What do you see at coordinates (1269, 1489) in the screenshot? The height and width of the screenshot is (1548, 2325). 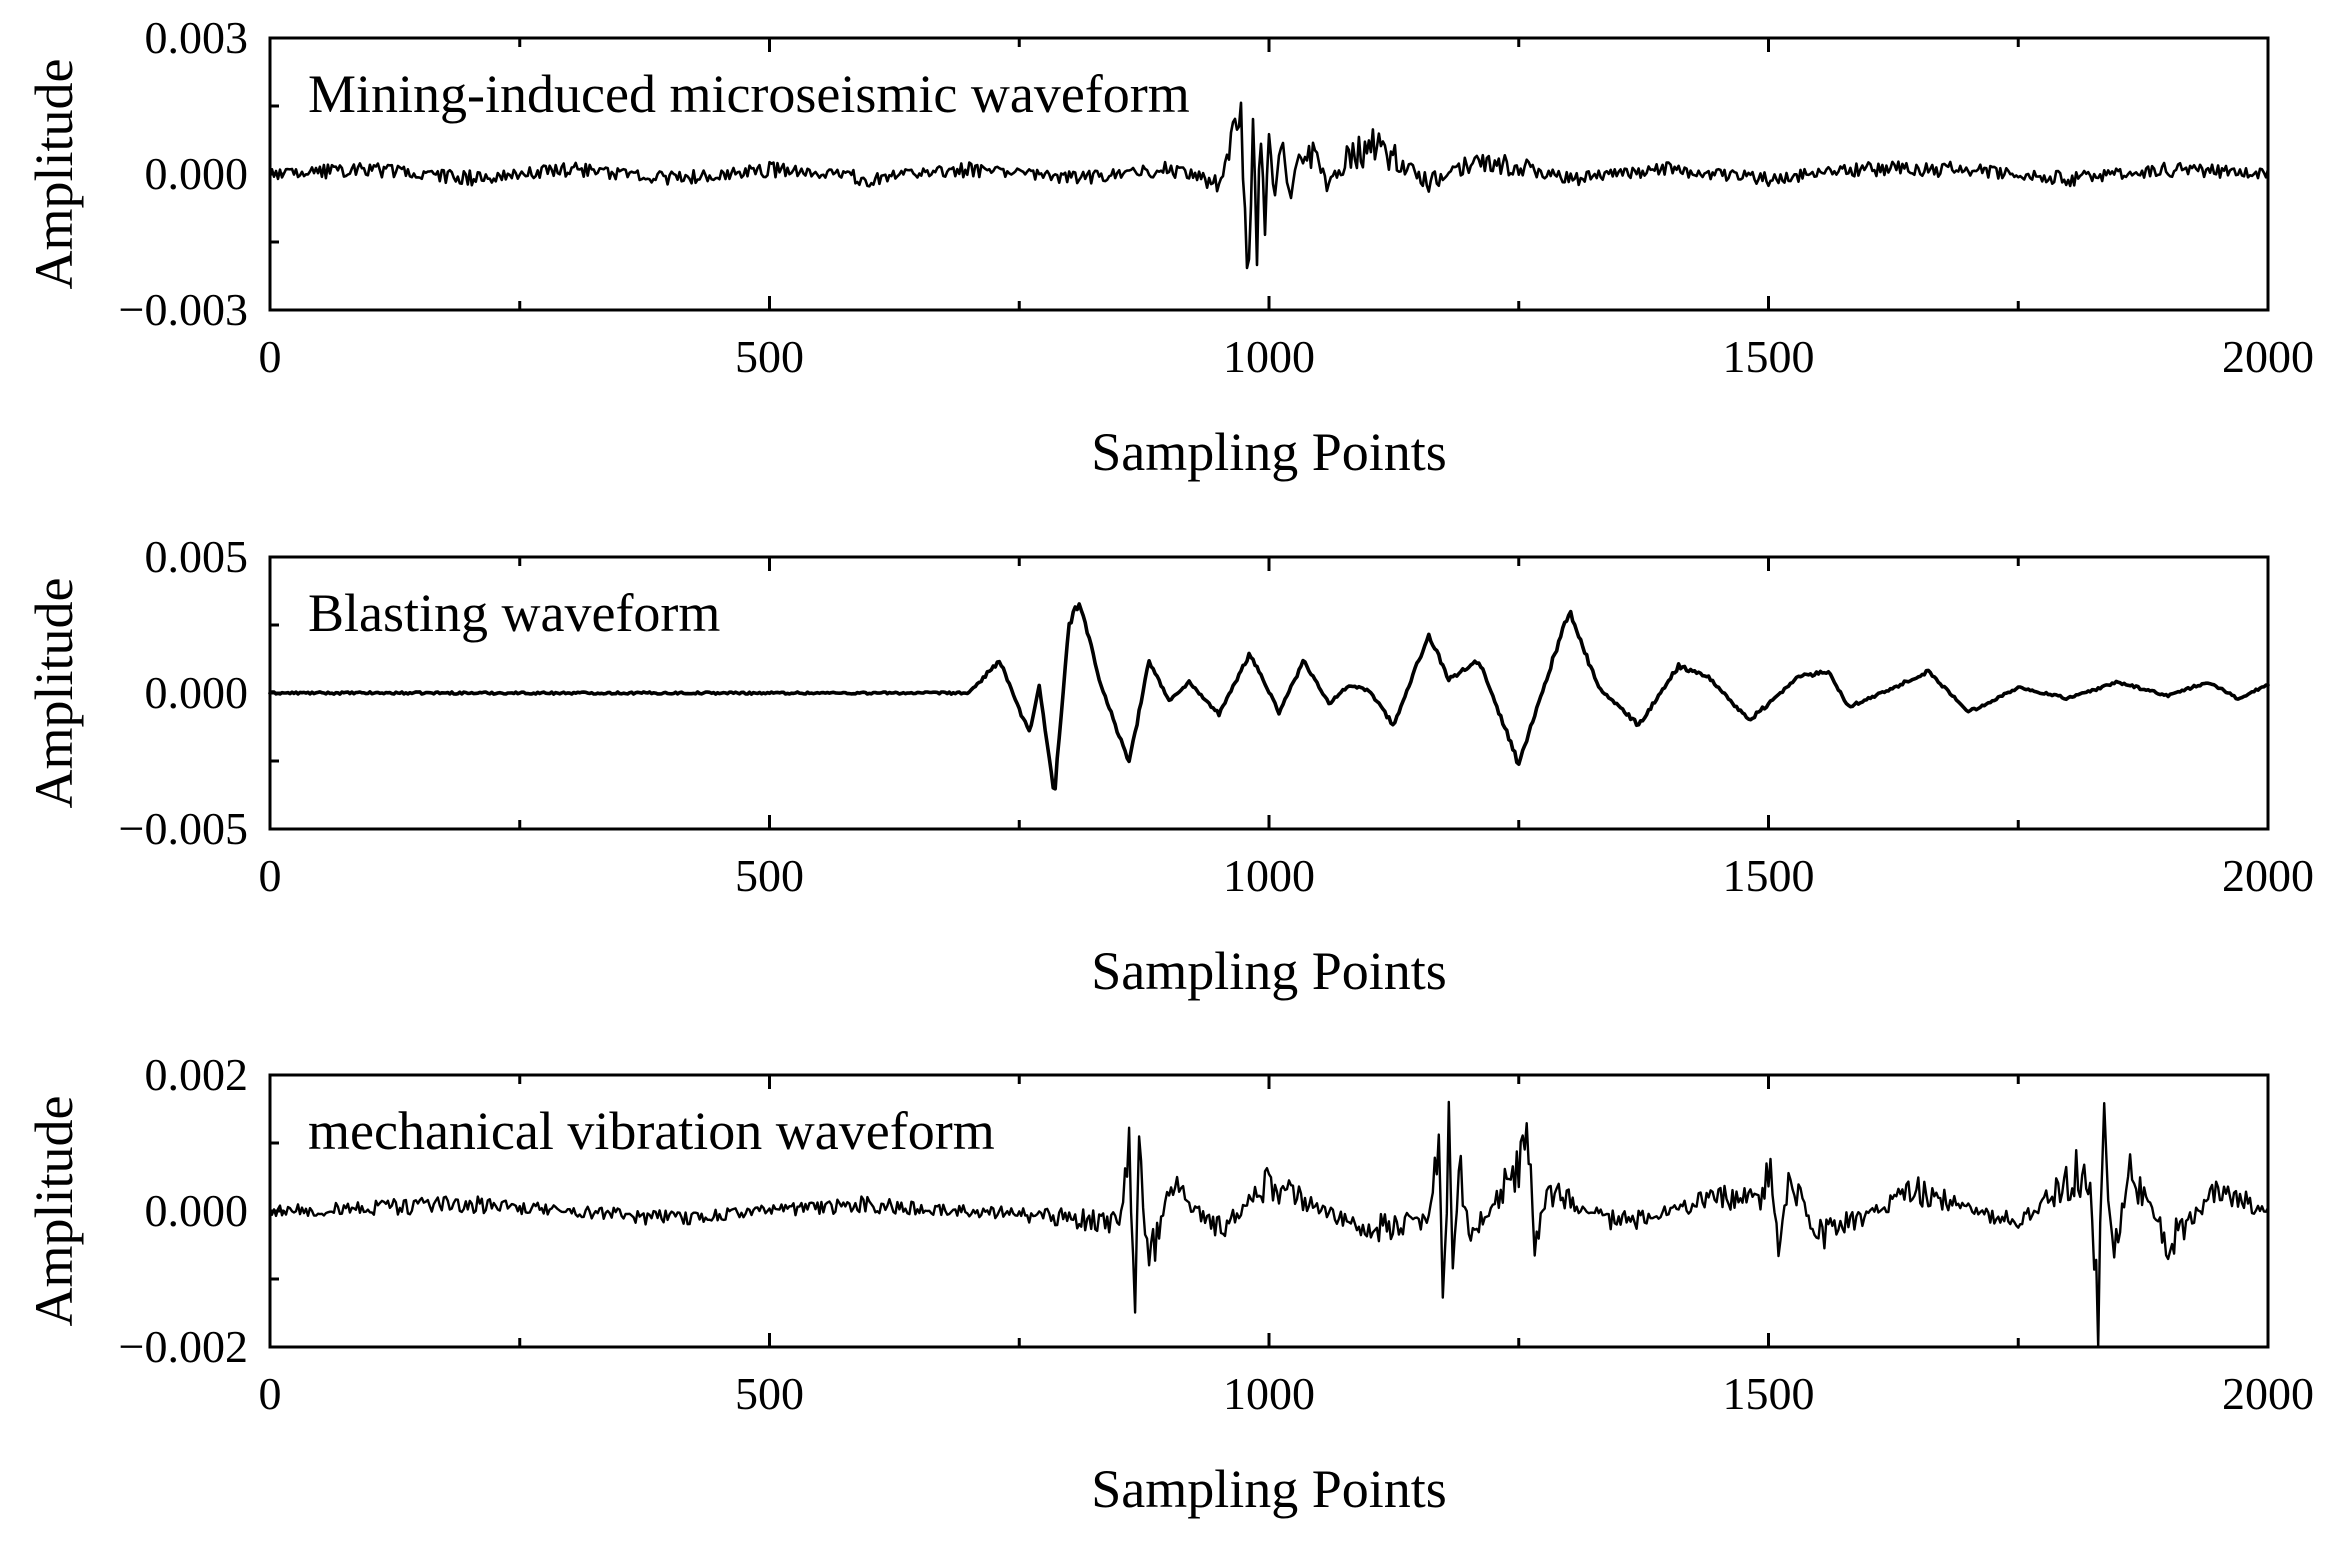 I see `x-axis-title-mechanical: Sampling Points` at bounding box center [1269, 1489].